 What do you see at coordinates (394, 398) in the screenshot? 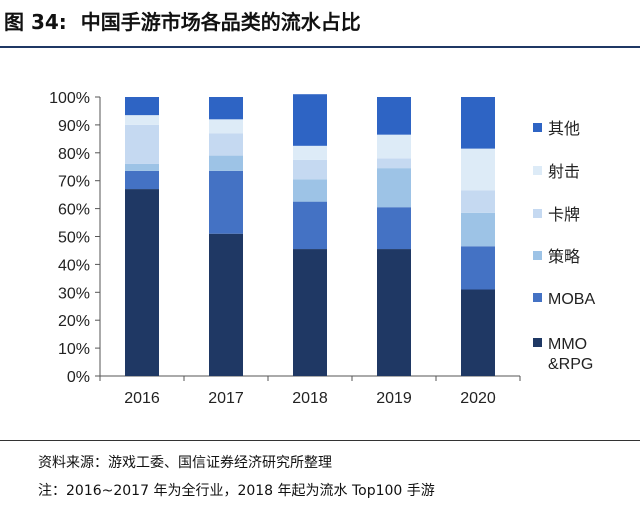
I see `x-tick-label: 2019` at bounding box center [394, 398].